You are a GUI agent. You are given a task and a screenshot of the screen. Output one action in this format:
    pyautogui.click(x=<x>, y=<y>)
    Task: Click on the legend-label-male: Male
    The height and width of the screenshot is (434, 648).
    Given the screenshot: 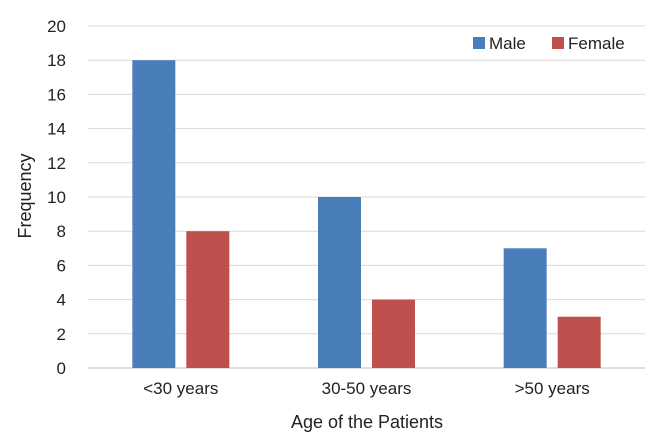 What is the action you would take?
    pyautogui.click(x=507, y=43)
    